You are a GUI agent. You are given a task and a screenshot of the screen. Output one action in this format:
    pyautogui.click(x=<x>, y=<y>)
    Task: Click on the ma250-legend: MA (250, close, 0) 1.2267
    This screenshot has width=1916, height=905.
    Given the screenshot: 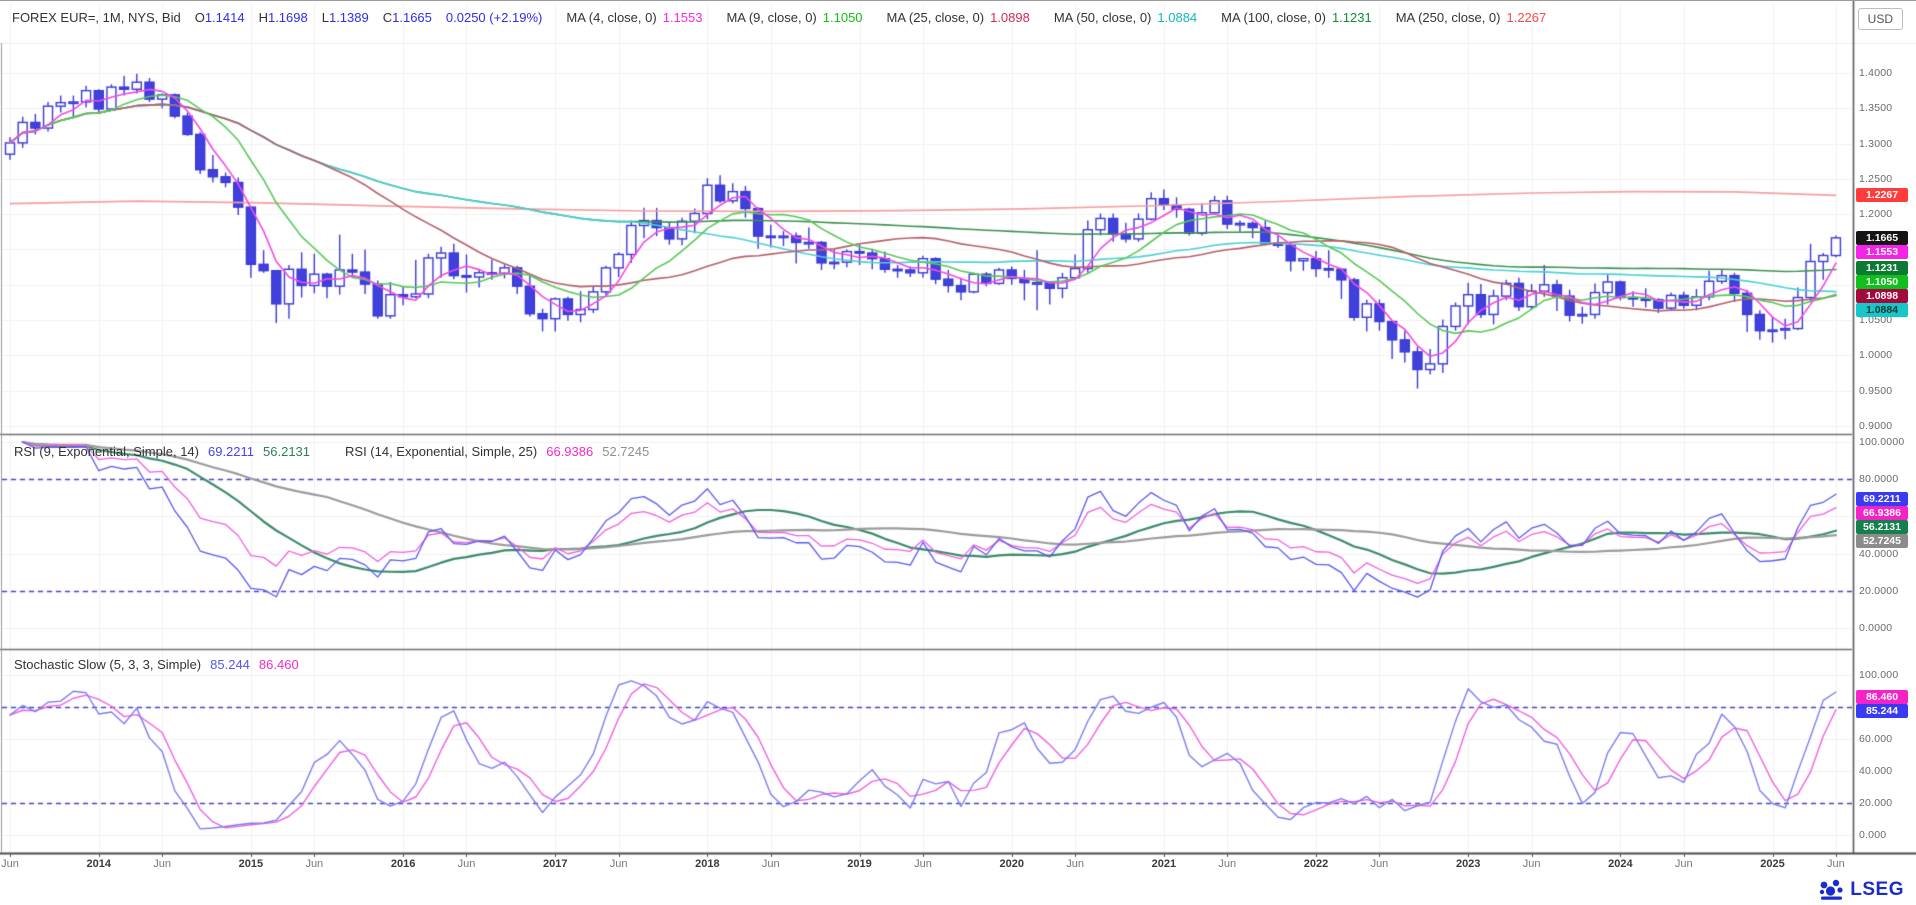 What is the action you would take?
    pyautogui.click(x=1471, y=17)
    